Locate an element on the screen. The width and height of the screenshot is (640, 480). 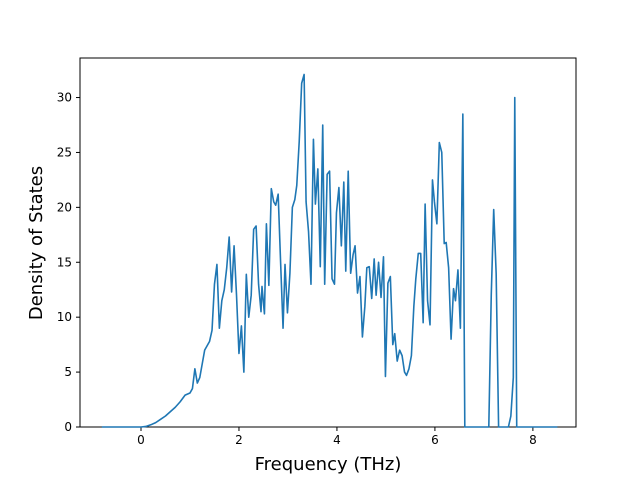
y-tick-label: 5 is located at coordinates (68, 372).